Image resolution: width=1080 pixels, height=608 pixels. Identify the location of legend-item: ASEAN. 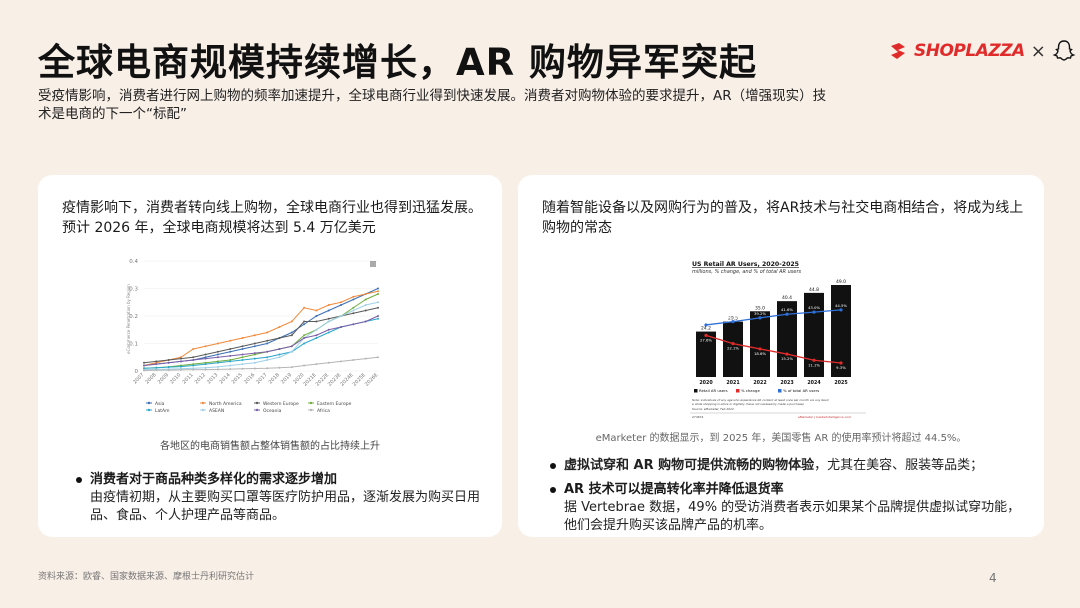
(212, 411).